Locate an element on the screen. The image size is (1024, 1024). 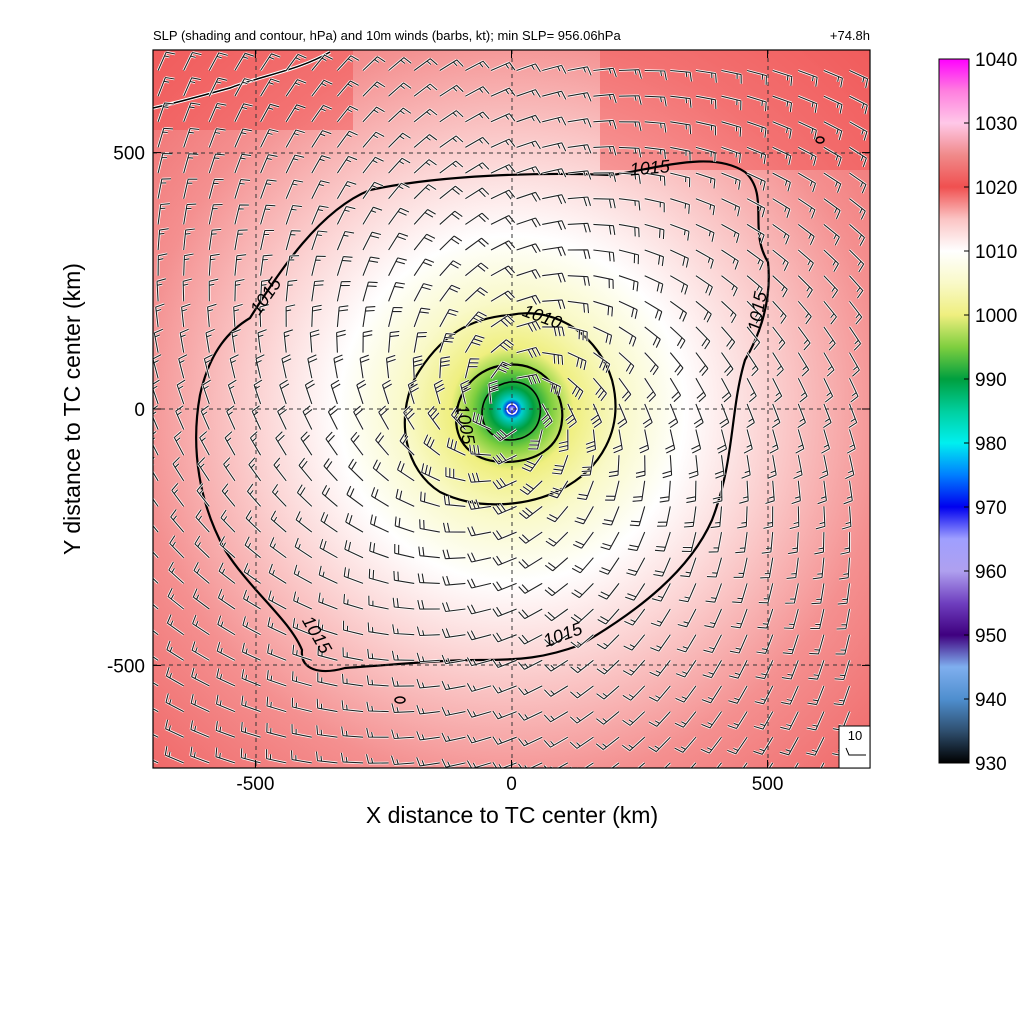
colorbar-tick-label: 980 is located at coordinates (991, 444).